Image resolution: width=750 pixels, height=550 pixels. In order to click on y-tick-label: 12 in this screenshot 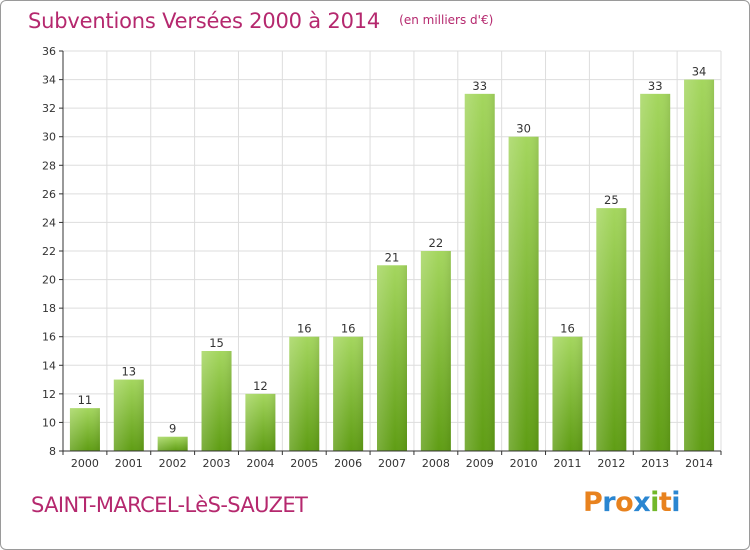, I will do `click(49, 394)`.